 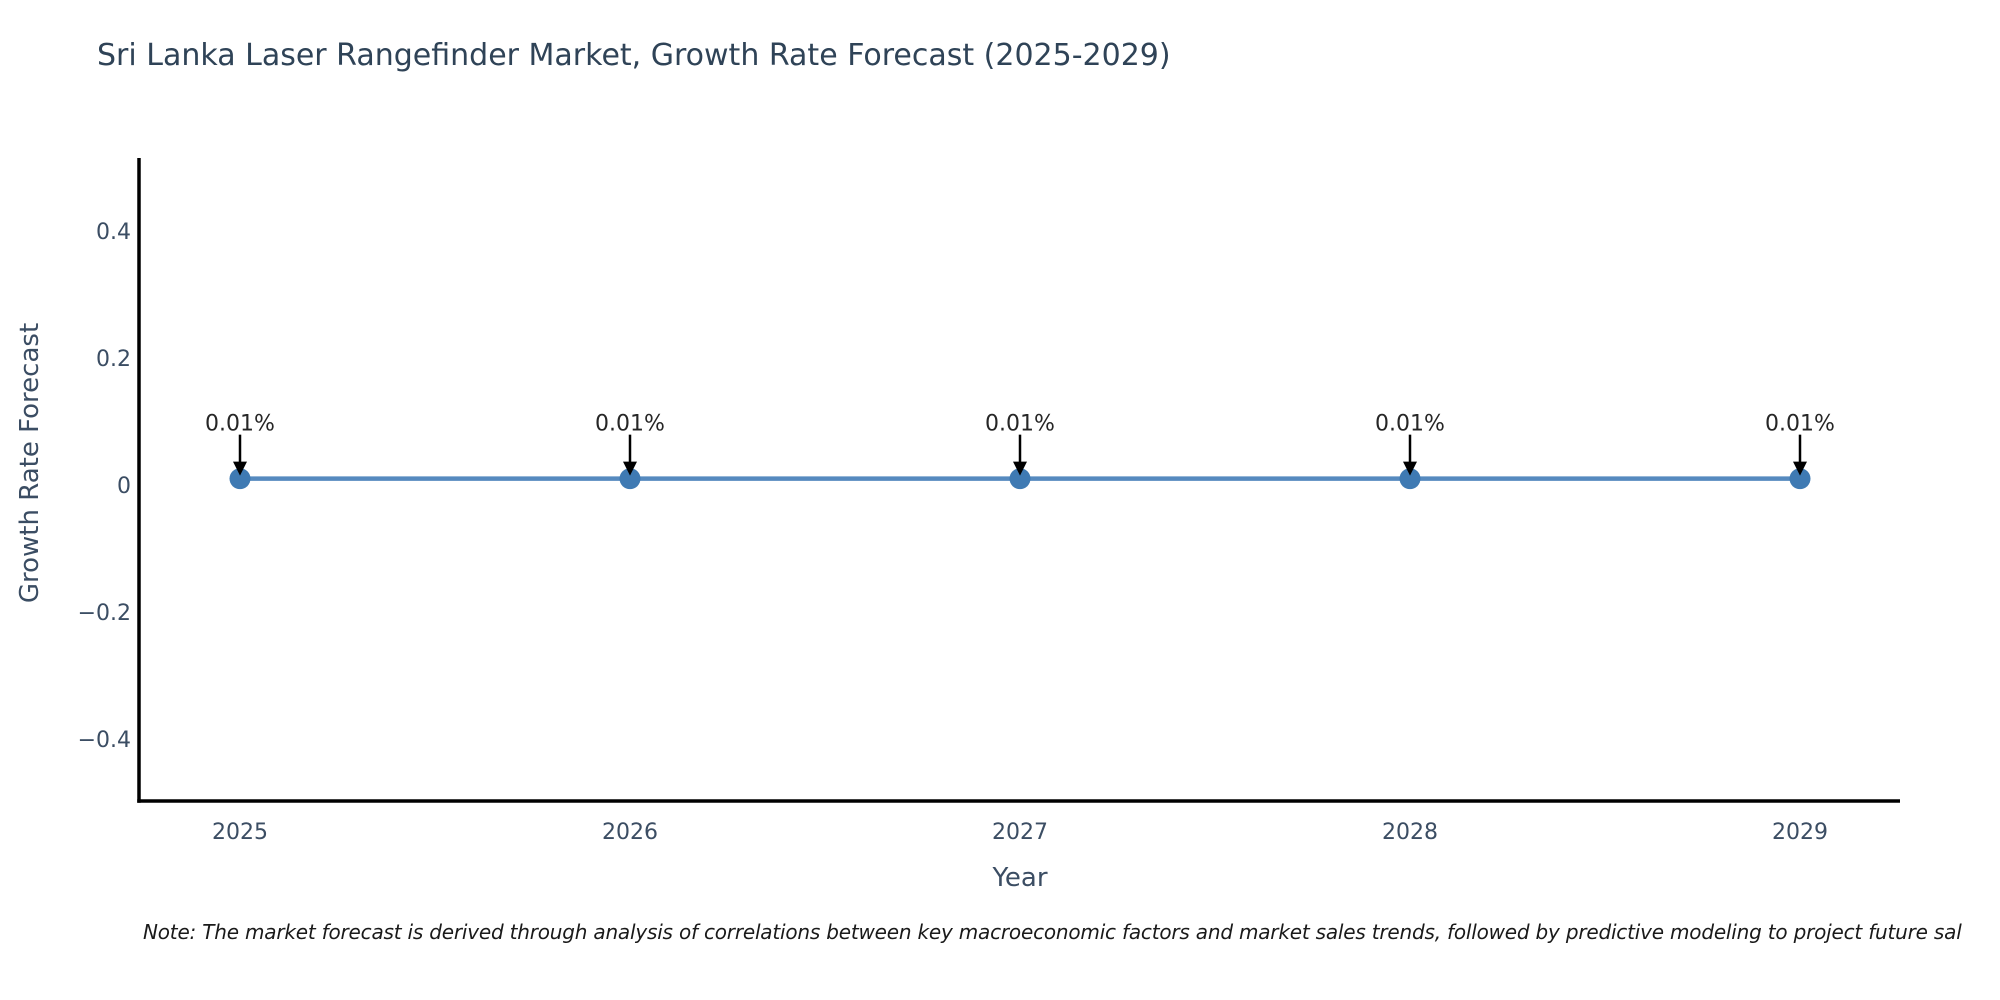 I want to click on annotation-arrowhead-2026, so click(x=630, y=468).